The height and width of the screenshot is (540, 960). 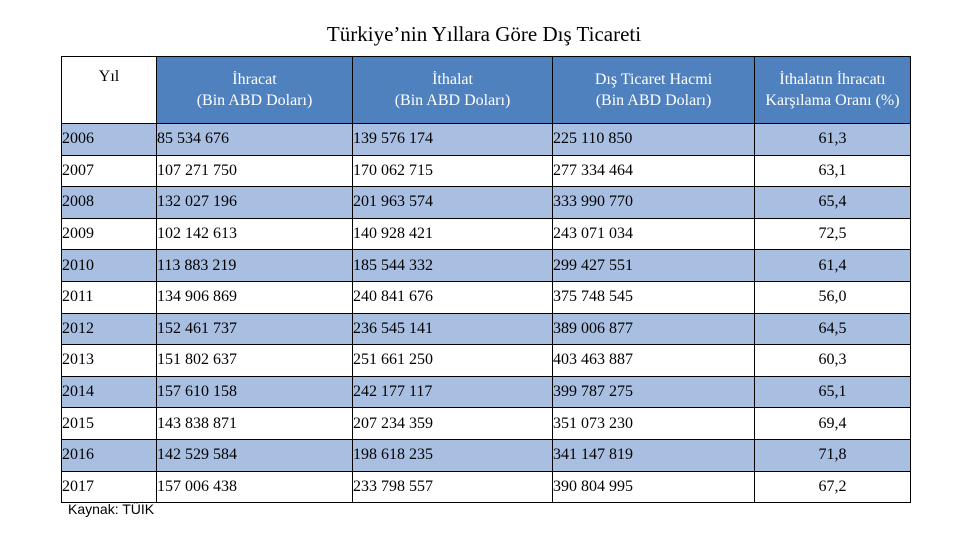 What do you see at coordinates (109, 487) in the screenshot?
I see `cell-year: 2017` at bounding box center [109, 487].